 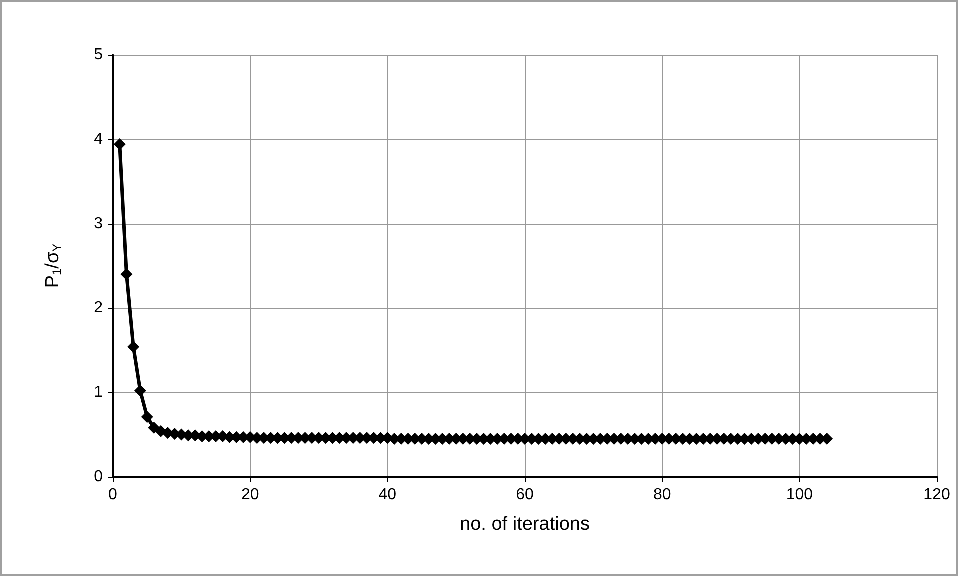 I want to click on y-tick-label: 0, so click(x=99, y=477).